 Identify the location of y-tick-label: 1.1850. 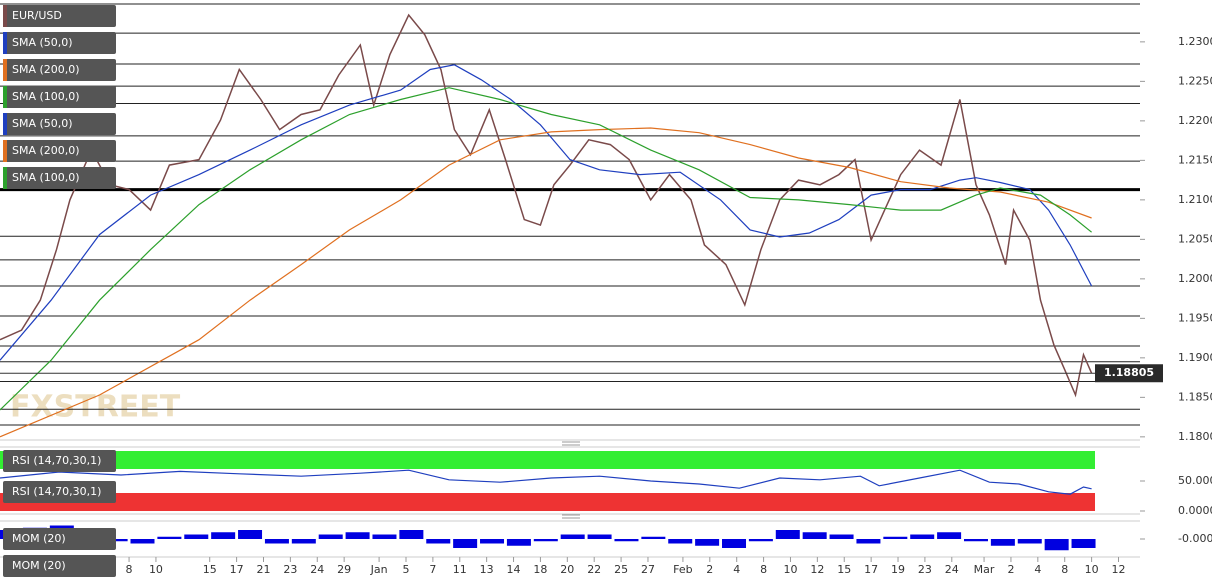
(1195, 396).